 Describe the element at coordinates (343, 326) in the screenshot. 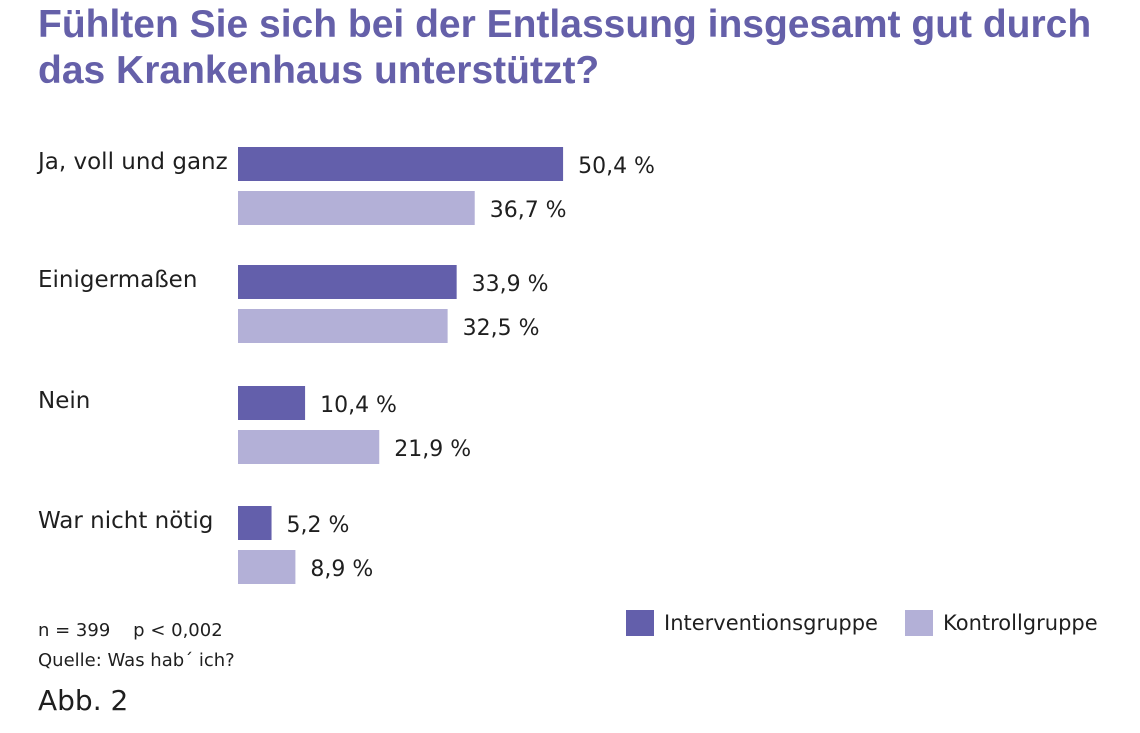

I see `bar-kontrollgruppe-einigerma-en` at that location.